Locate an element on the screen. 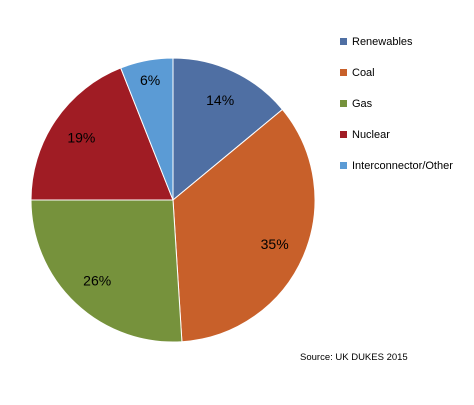 Image resolution: width=474 pixels, height=405 pixels. legend-item-interconnector-other: Interconnector/Other is located at coordinates (396, 166).